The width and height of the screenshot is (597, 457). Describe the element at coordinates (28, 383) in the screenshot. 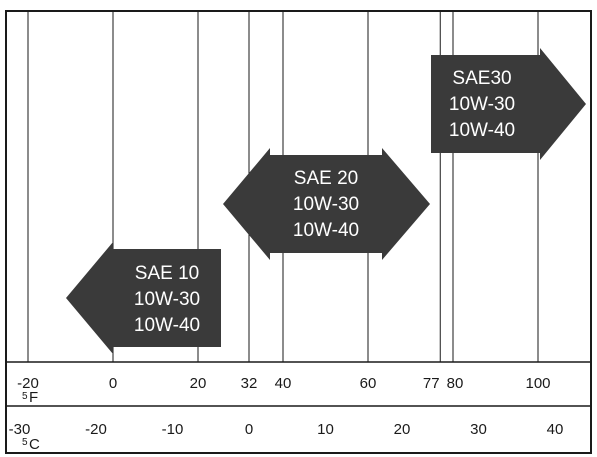

I see `fahrenheit-tick-label: -20` at that location.